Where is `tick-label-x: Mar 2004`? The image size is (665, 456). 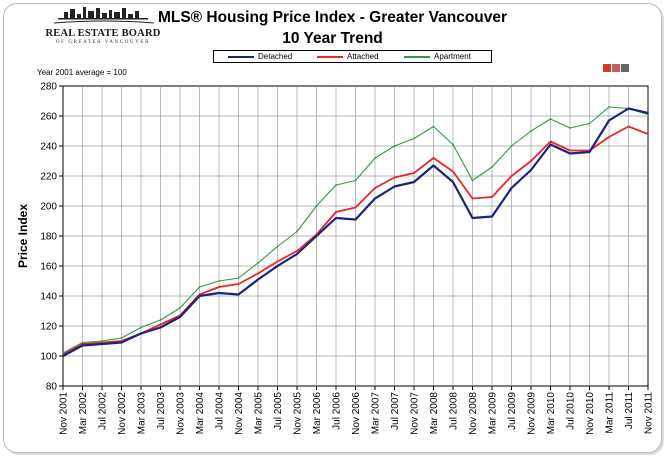
tick-label-x: Mar 2004 is located at coordinates (200, 413).